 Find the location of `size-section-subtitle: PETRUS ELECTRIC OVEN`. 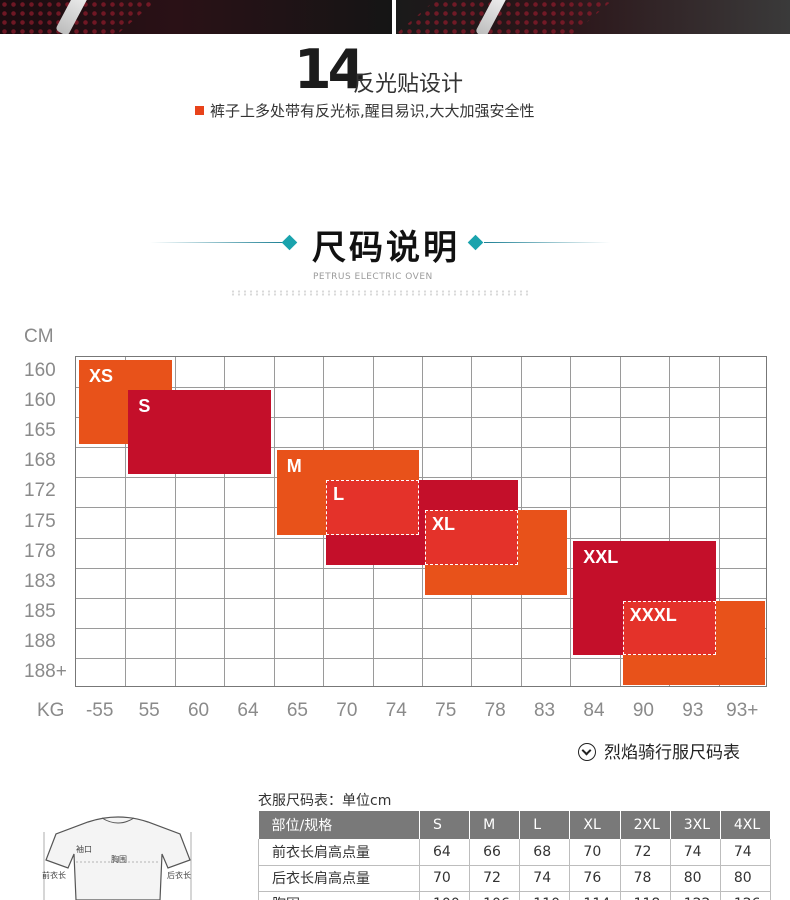

size-section-subtitle: PETRUS ELECTRIC OVEN is located at coordinates (373, 277).